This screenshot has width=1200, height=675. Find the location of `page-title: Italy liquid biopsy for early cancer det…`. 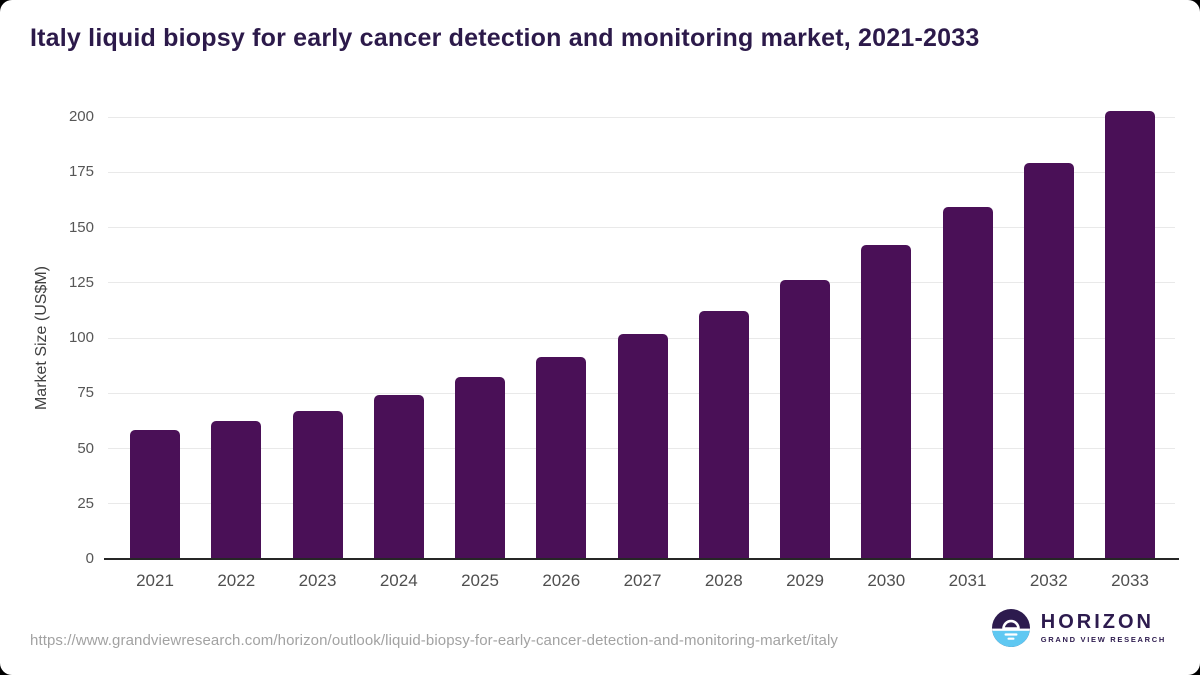

page-title: Italy liquid biopsy for early cancer det… is located at coordinates (505, 38).